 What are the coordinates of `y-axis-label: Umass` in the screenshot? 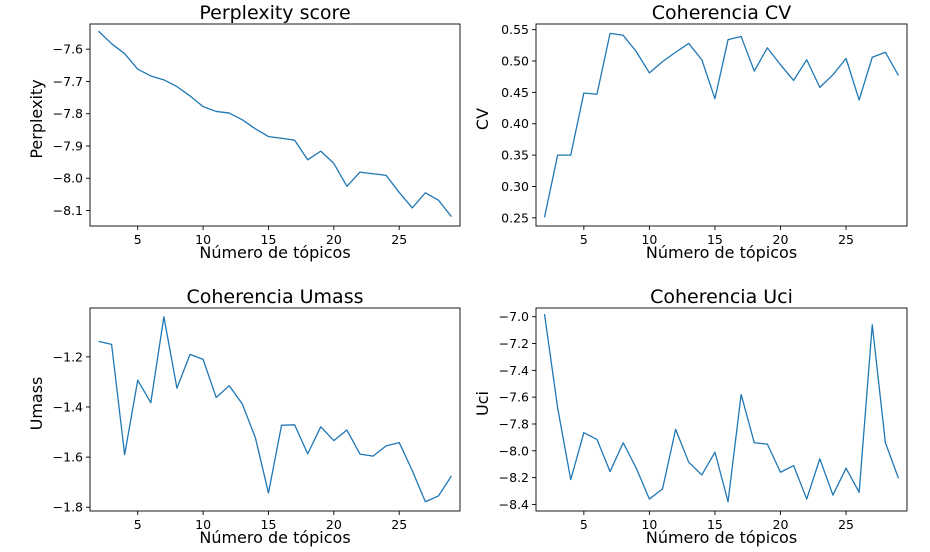 It's located at (36, 404).